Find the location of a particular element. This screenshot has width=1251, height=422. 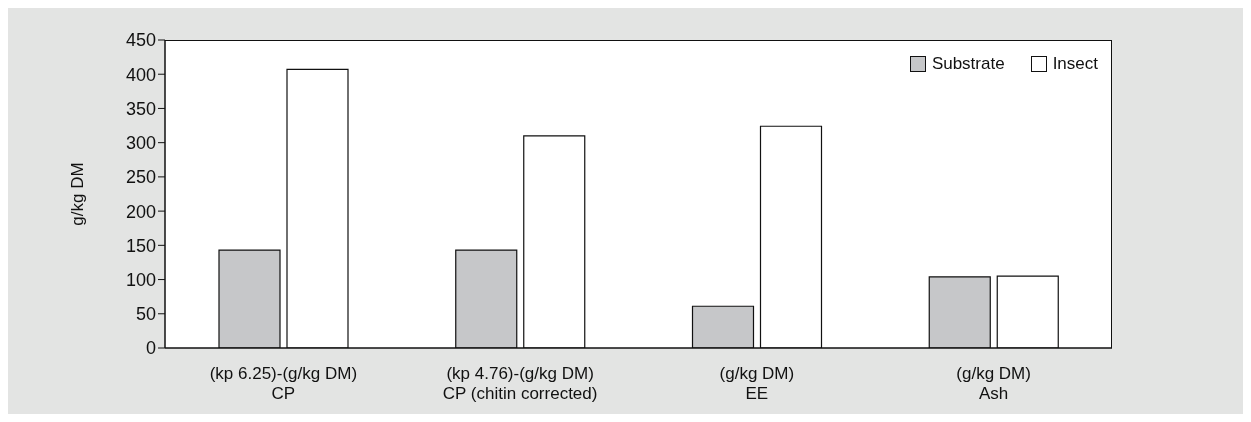

y-tick-label: 250 is located at coordinates (140, 177).